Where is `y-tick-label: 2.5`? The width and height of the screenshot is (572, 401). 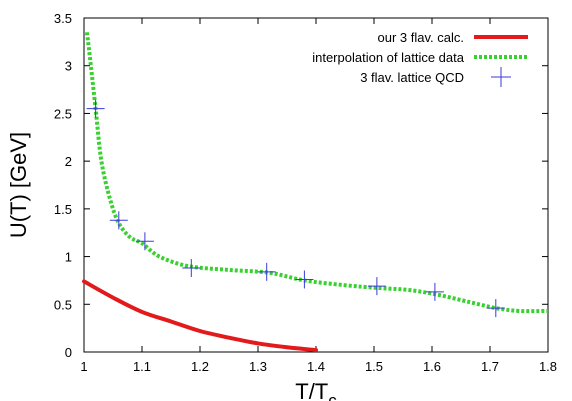
y-tick-label: 2.5 is located at coordinates (63, 113).